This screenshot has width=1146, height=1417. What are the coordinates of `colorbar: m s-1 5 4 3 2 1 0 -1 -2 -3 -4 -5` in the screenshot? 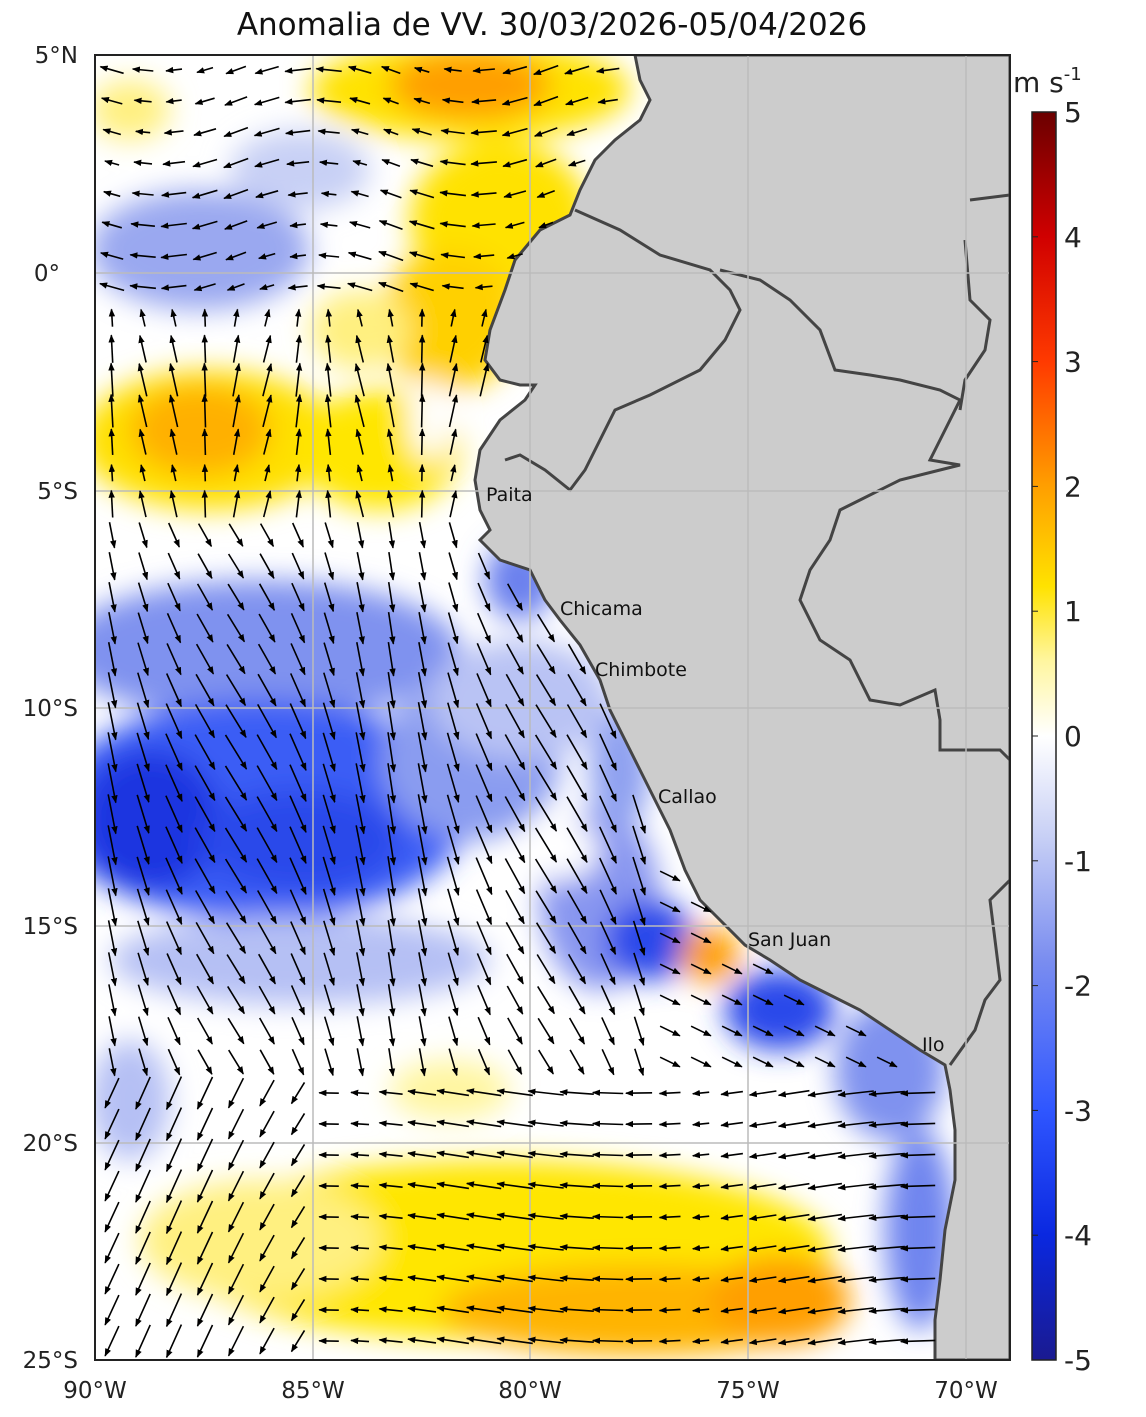 It's located at (1052, 720).